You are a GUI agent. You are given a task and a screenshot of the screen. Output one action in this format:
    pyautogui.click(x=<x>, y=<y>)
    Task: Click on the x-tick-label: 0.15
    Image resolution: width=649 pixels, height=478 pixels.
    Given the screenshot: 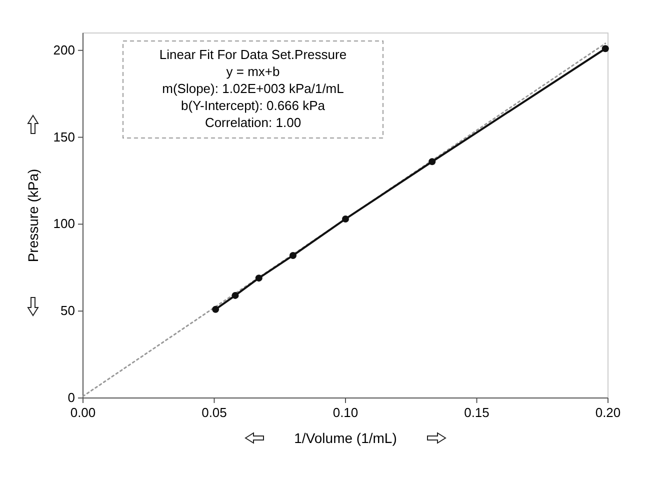 What is the action you would take?
    pyautogui.click(x=477, y=412)
    